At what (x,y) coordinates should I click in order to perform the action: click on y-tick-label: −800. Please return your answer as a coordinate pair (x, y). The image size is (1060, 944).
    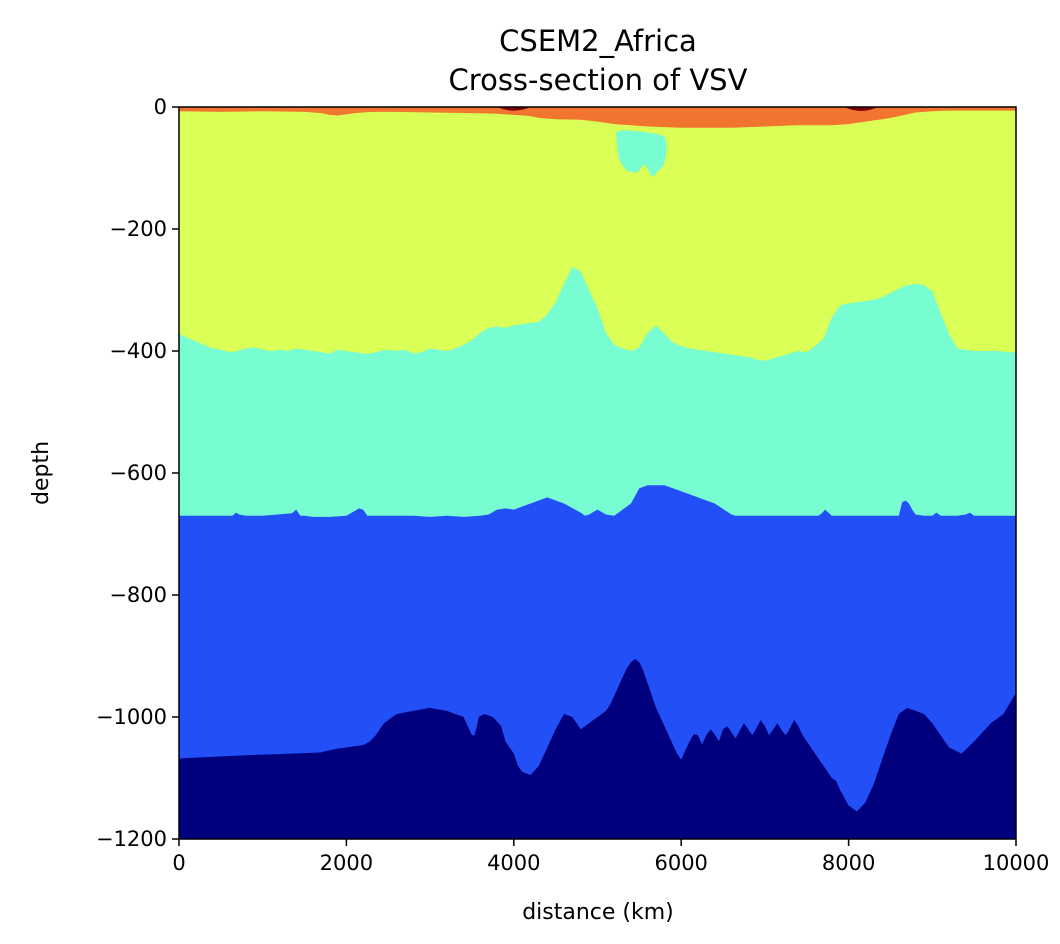
    Looking at the image, I should click on (138, 595).